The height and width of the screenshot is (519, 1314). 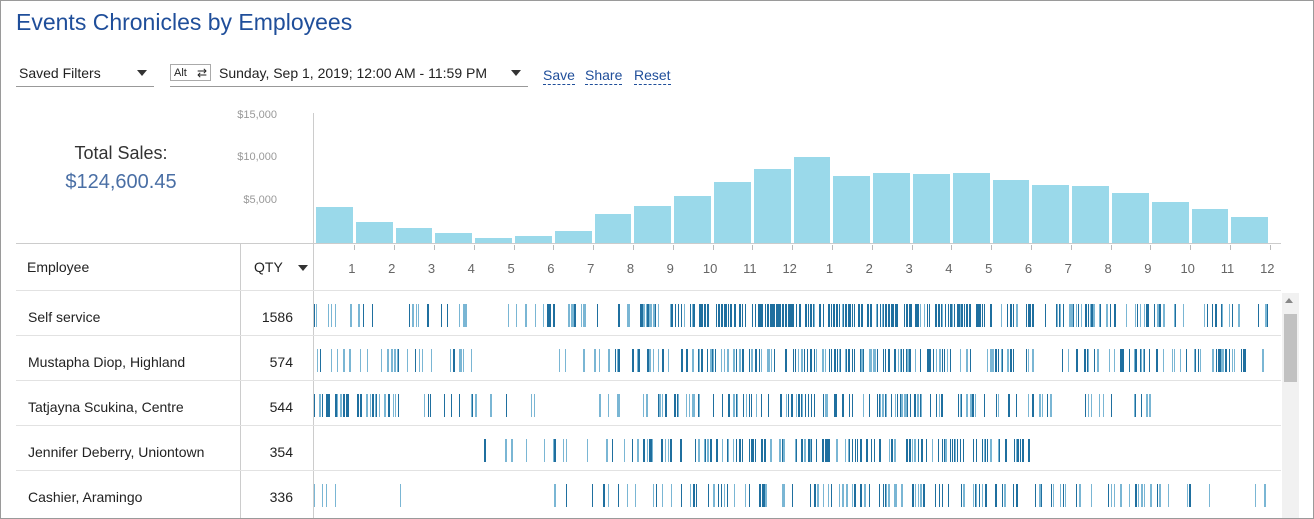 What do you see at coordinates (1111, 247) in the screenshot?
I see `x-tick-mark` at bounding box center [1111, 247].